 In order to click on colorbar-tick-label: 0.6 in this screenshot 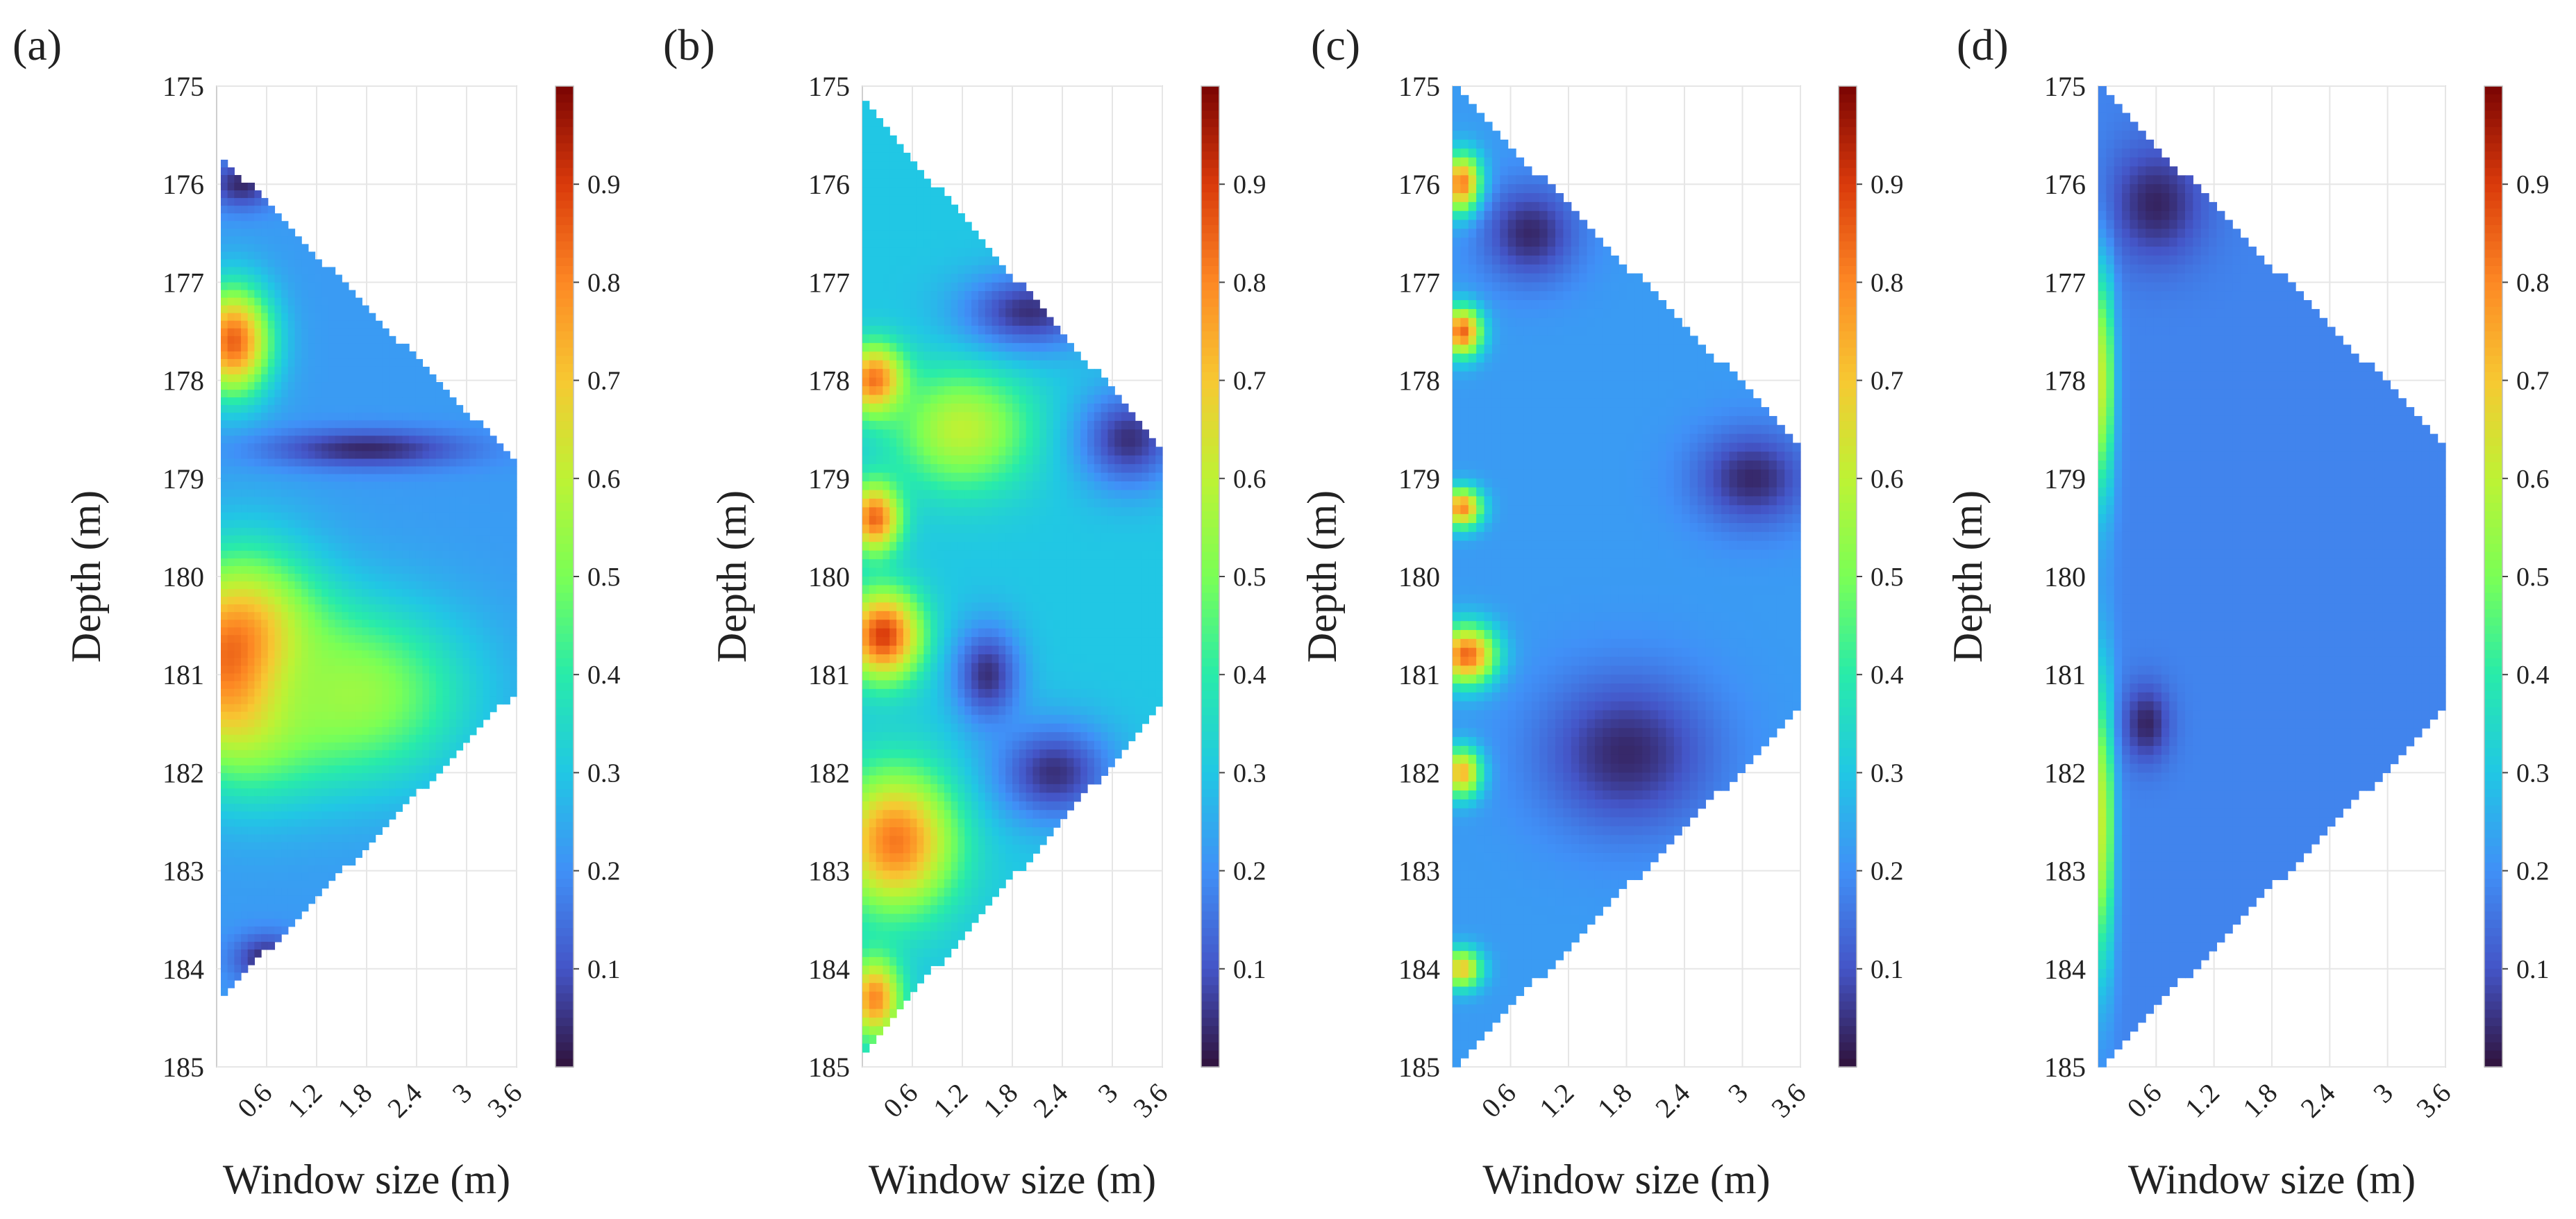, I will do `click(604, 480)`.